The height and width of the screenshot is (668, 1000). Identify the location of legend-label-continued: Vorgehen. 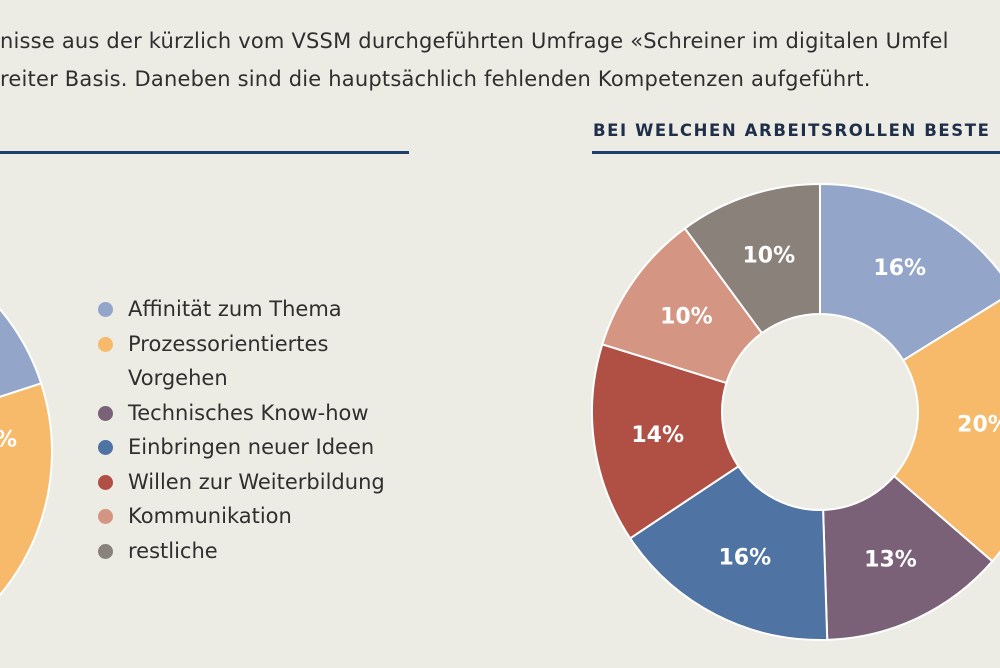
(178, 378).